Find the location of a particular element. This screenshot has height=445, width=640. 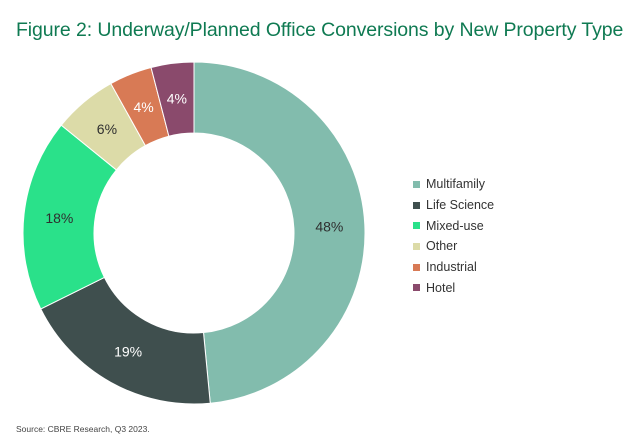

legend-item-other: Other is located at coordinates (453, 246).